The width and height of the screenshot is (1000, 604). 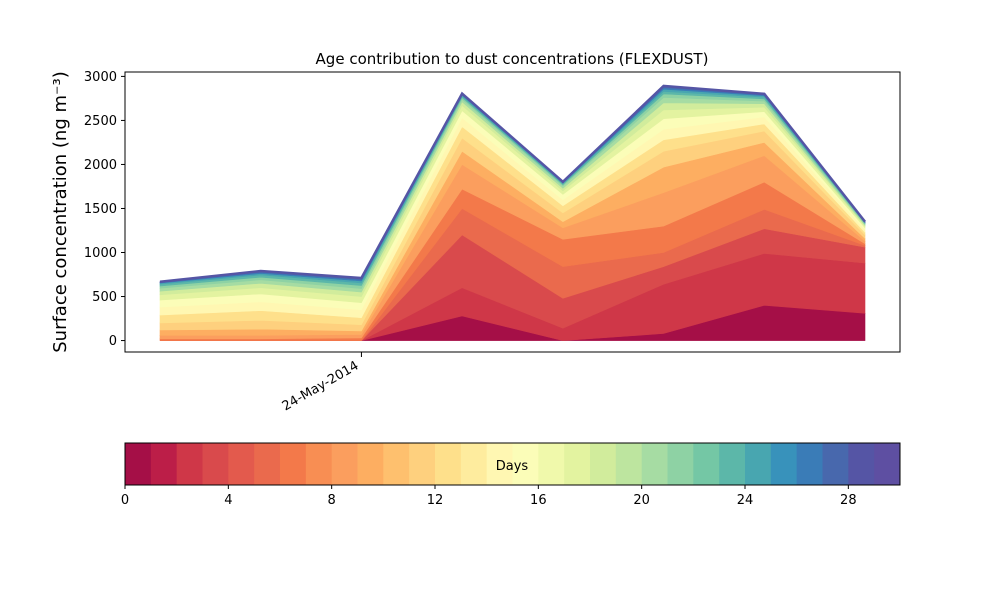 What do you see at coordinates (538, 500) in the screenshot?
I see `colorbar-tick-label: 16` at bounding box center [538, 500].